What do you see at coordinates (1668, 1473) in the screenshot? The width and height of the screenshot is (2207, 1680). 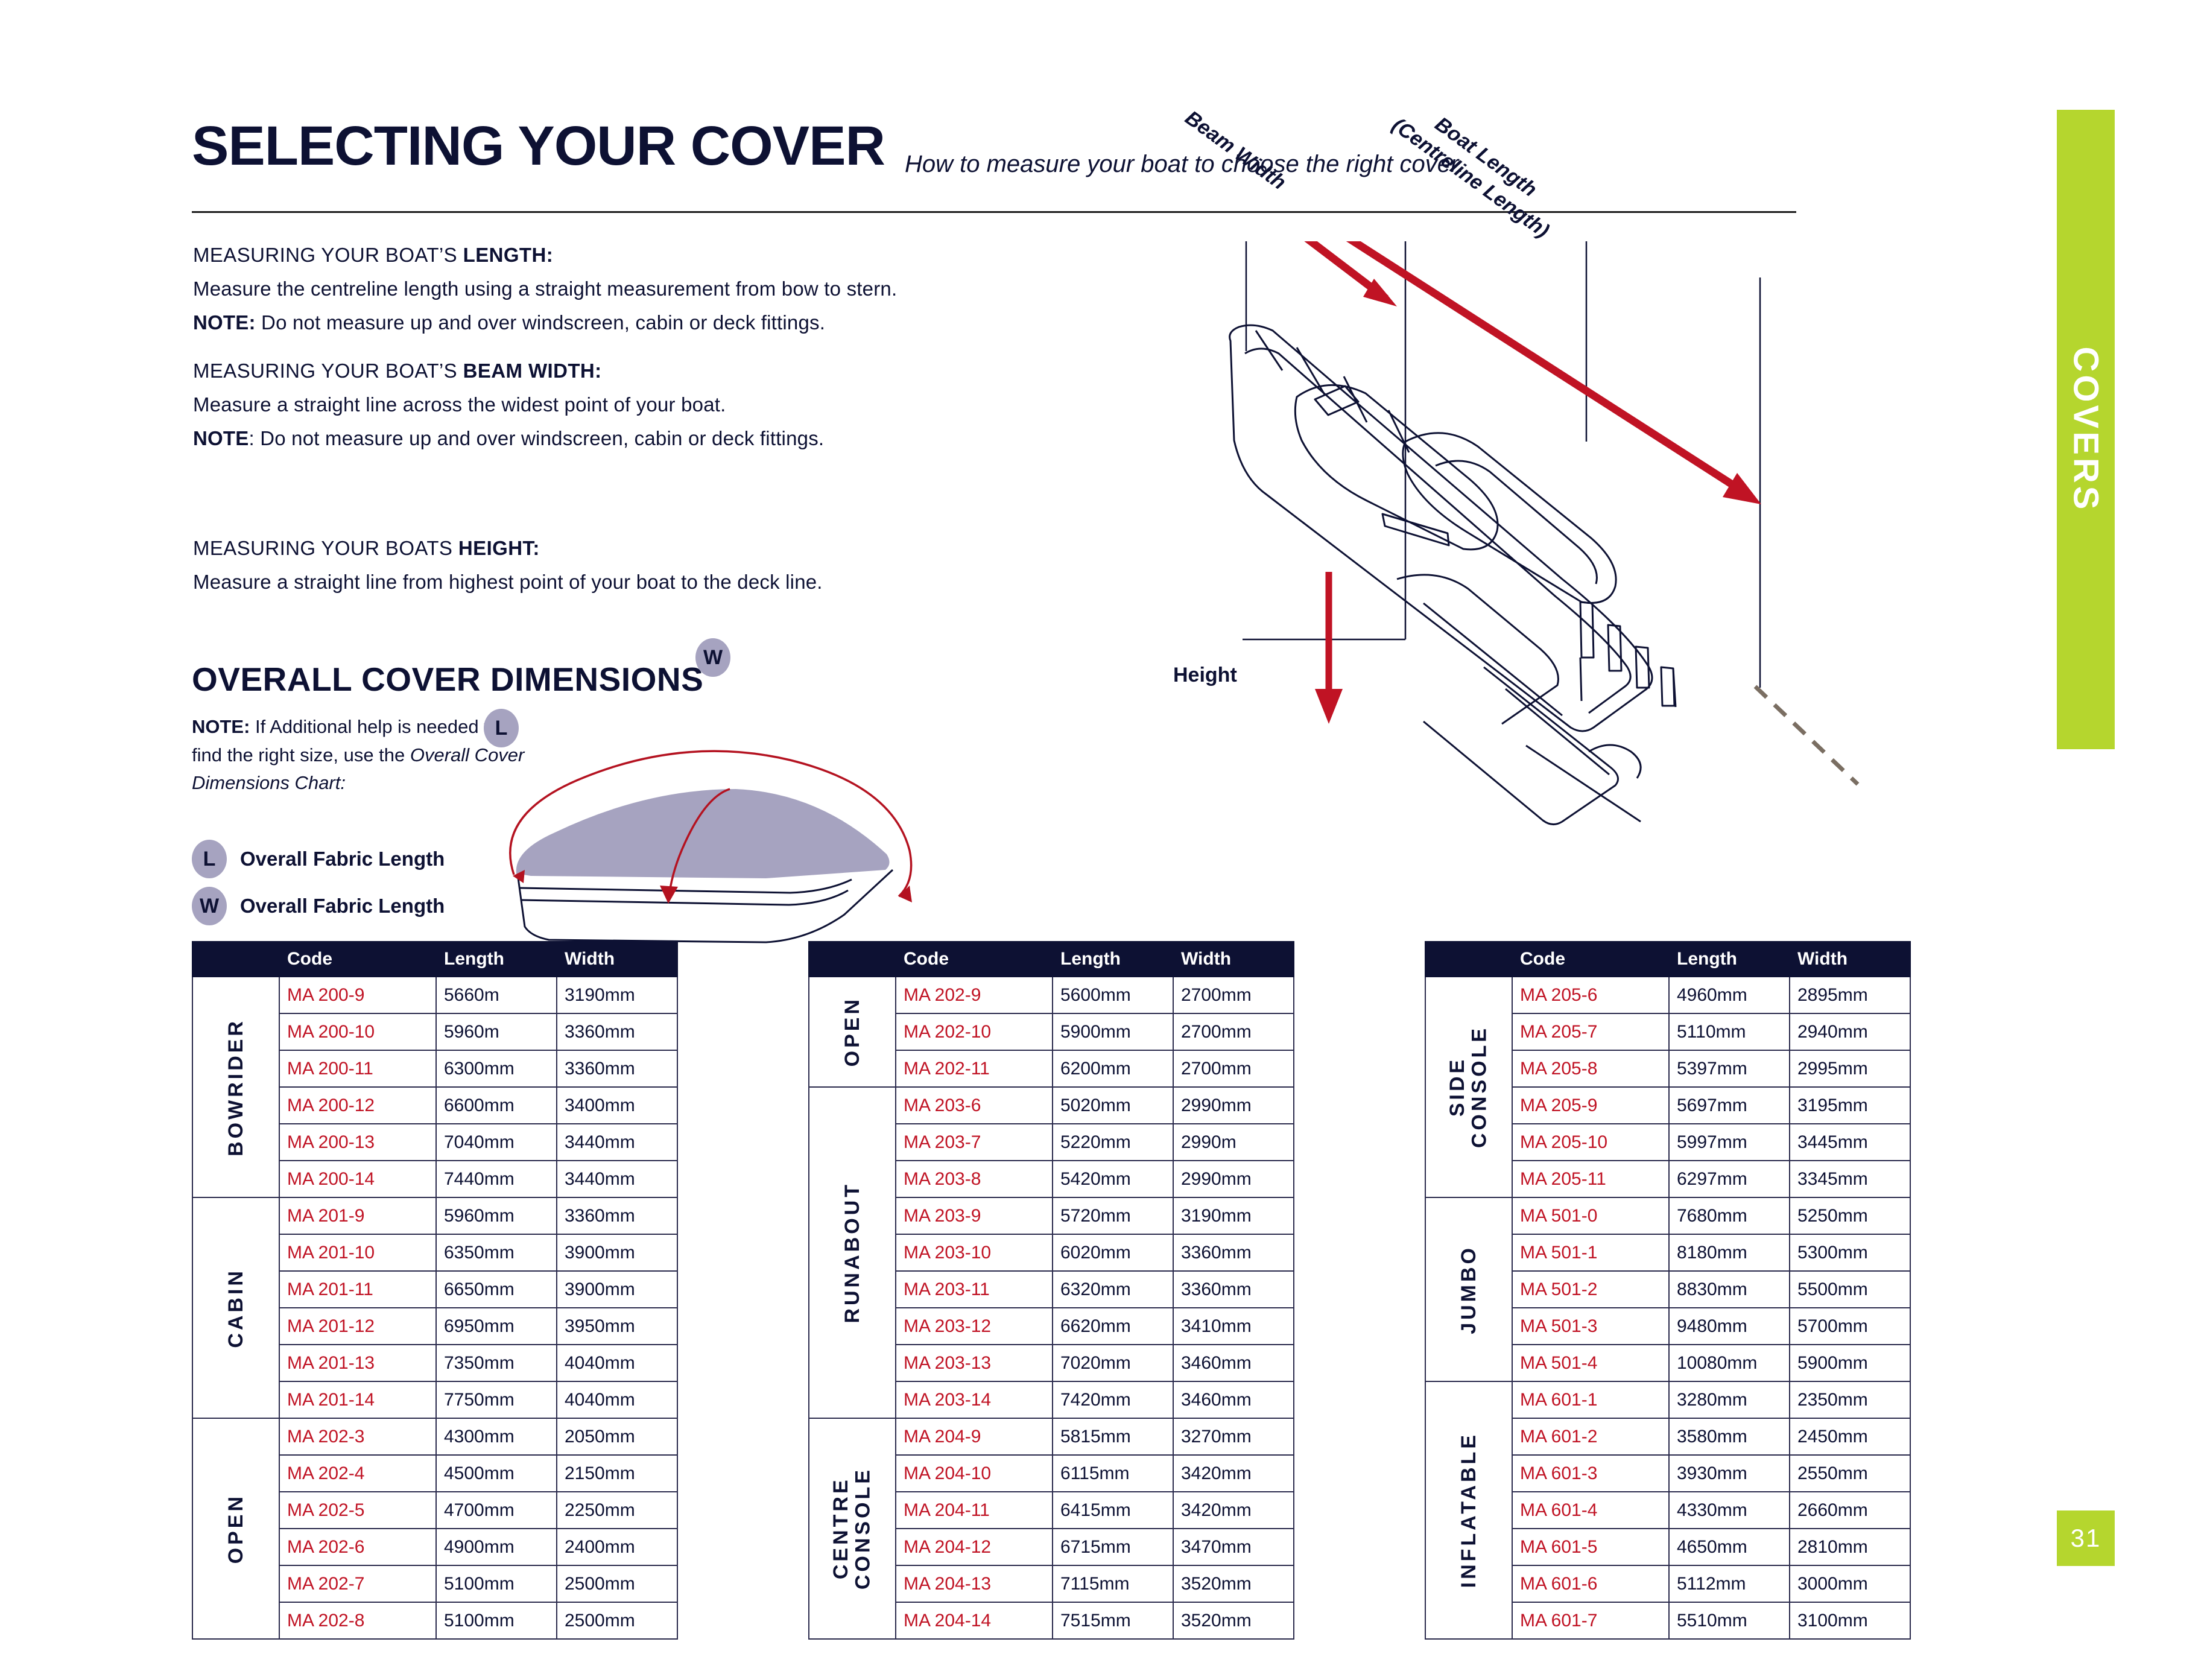 I see `table-row: MA 601-3 3930mm 2550mm` at bounding box center [1668, 1473].